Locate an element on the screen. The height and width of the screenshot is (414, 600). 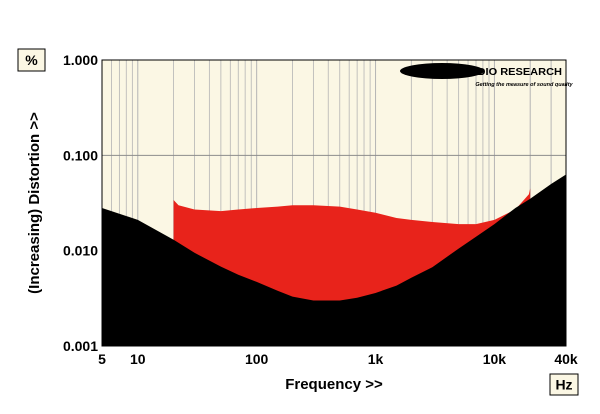
x-tick-label: 10k is located at coordinates (495, 359).